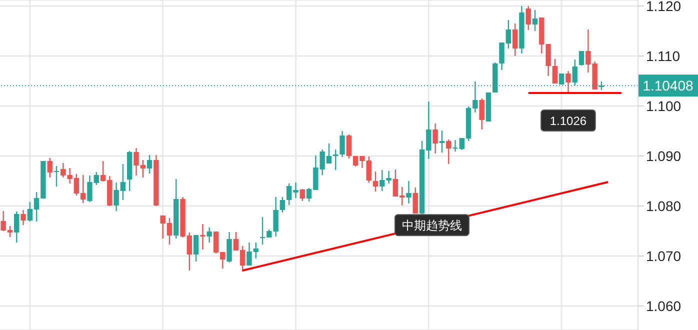 This screenshot has height=330, width=698. What do you see at coordinates (664, 7) in the screenshot?
I see `y-tick-label: 1.120` at bounding box center [664, 7].